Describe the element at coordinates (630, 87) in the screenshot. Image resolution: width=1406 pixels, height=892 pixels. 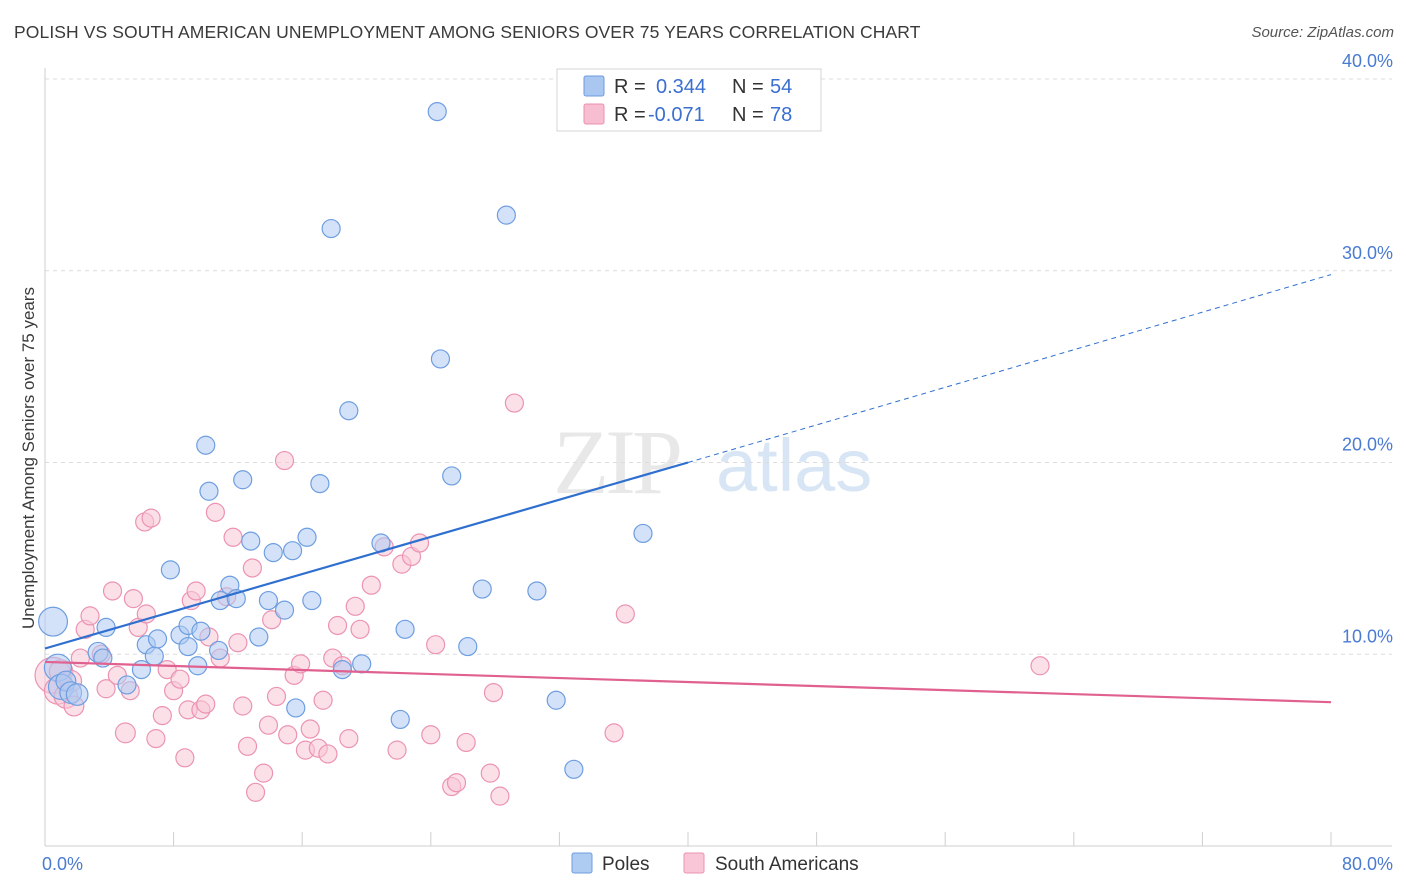
I see `legend-r-label-poles: R =` at that location.